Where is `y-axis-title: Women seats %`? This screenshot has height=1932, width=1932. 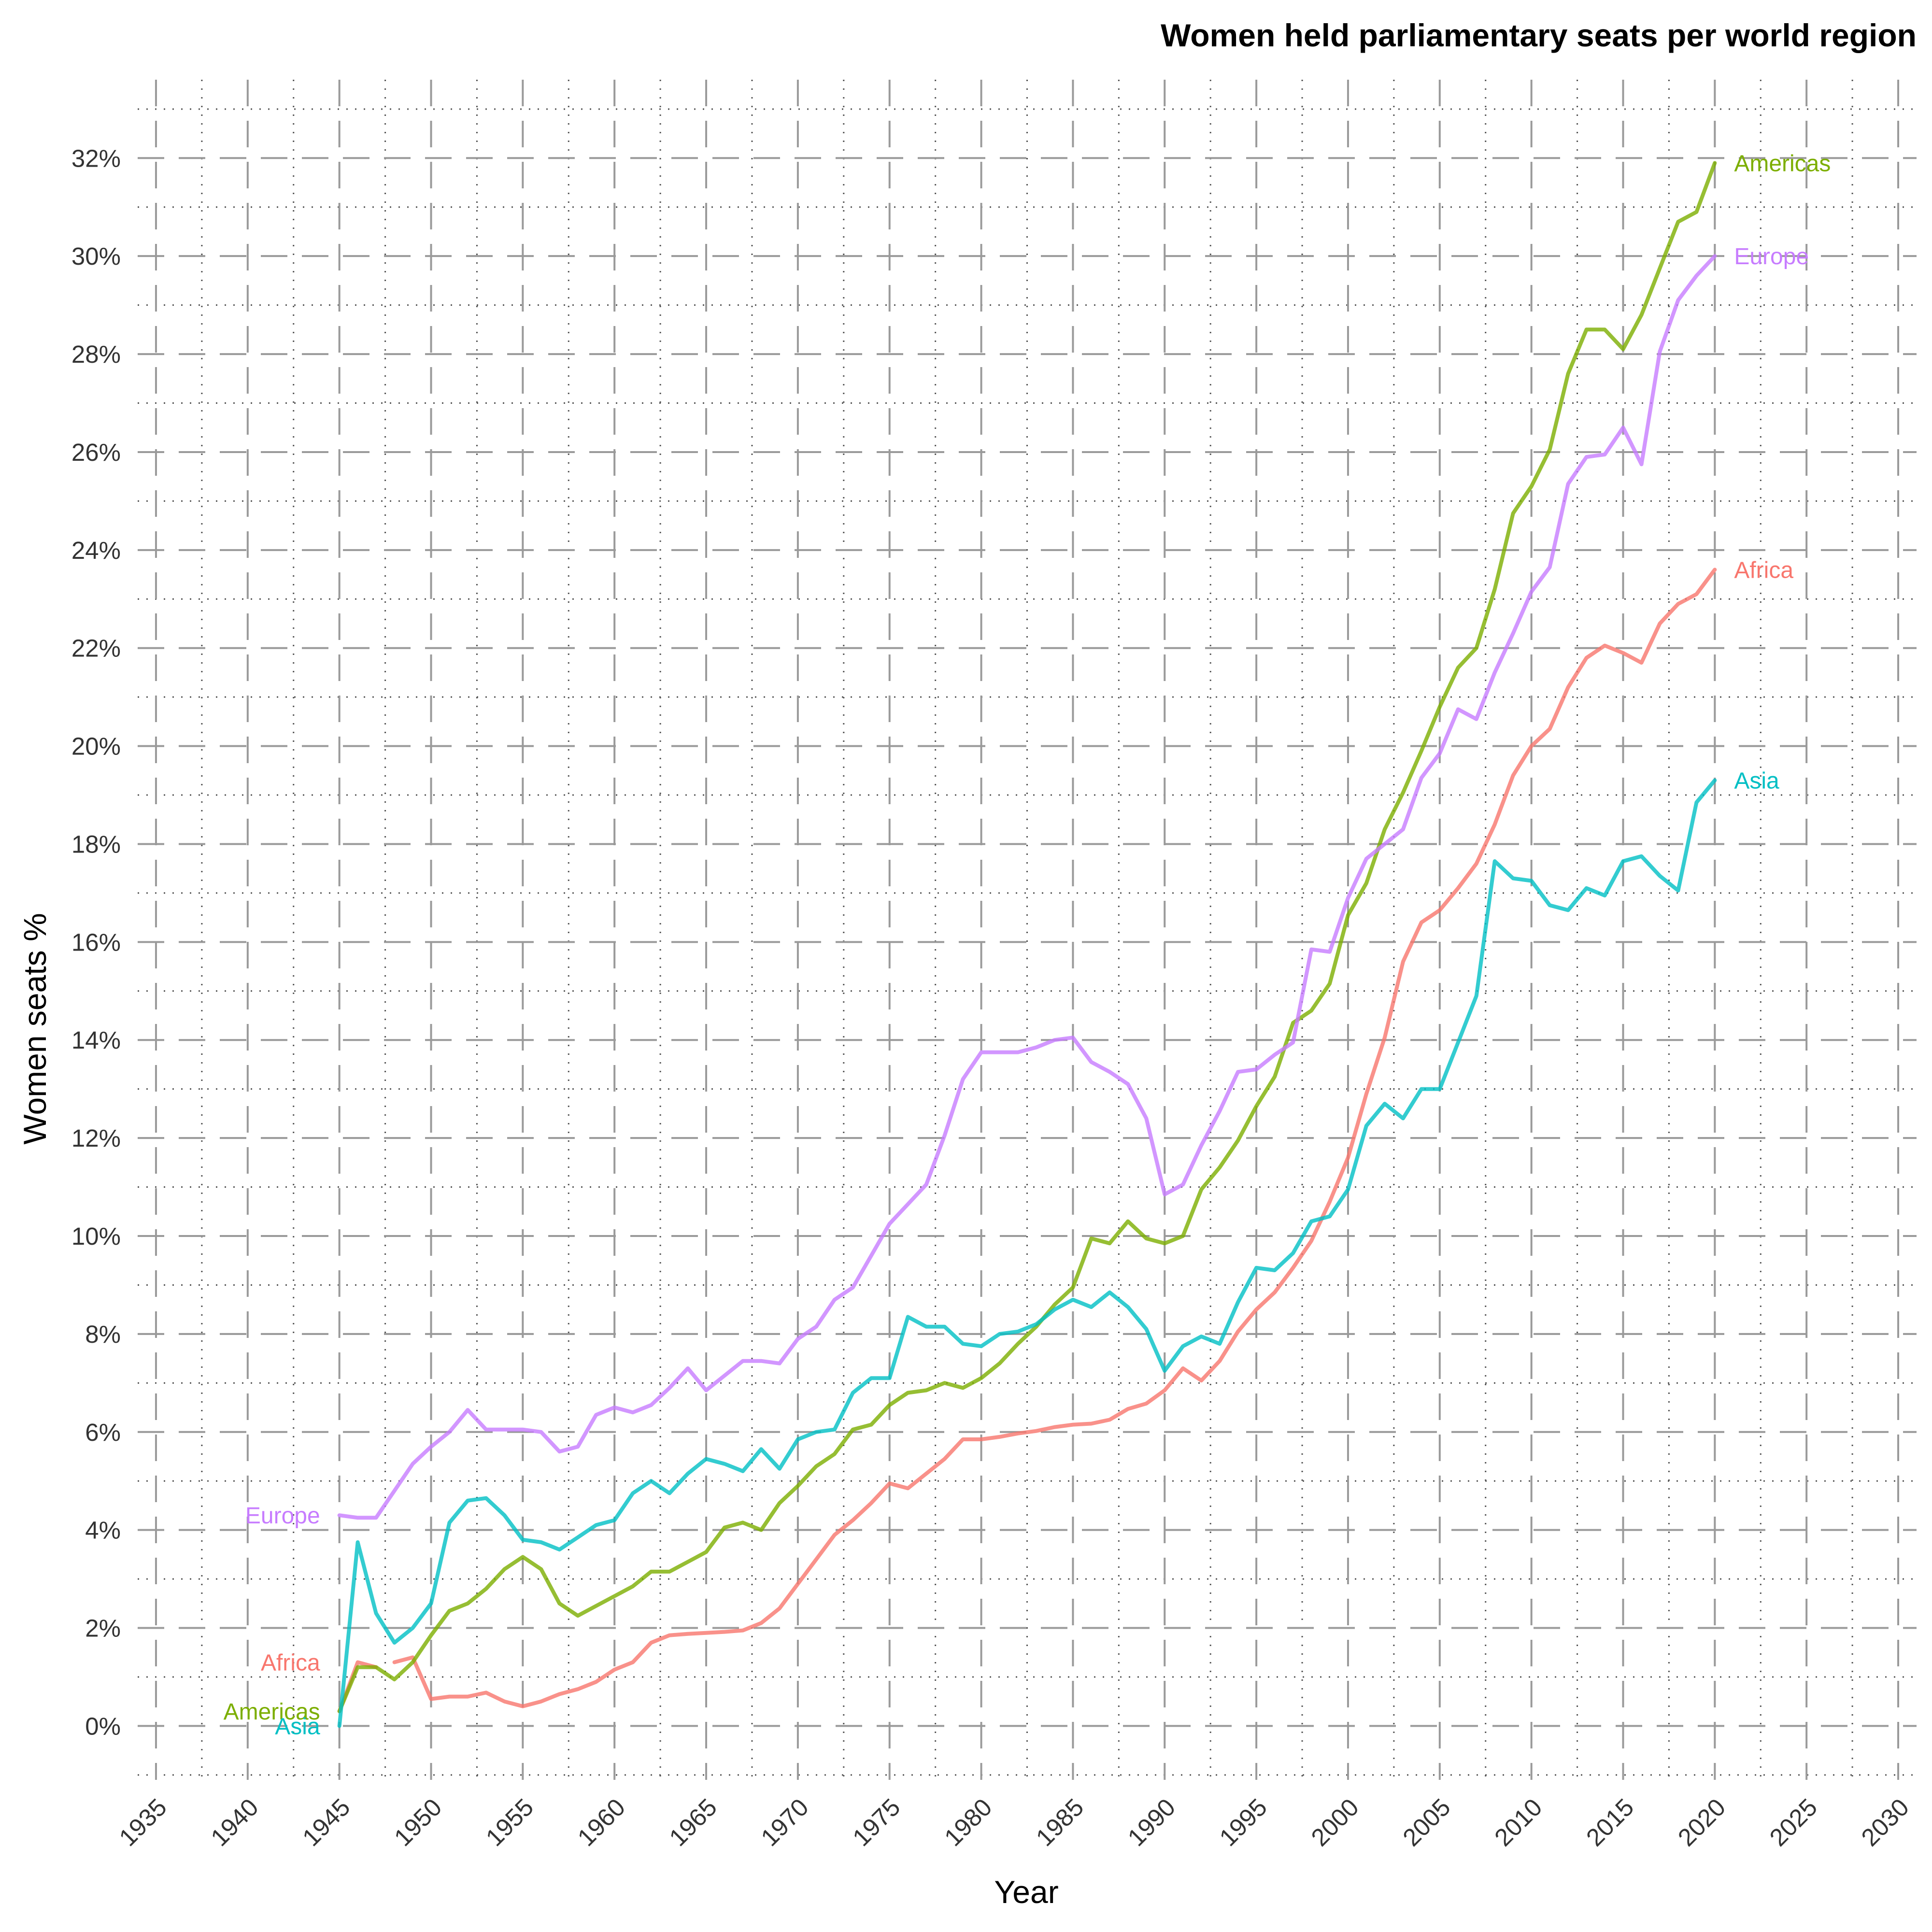
y-axis-title: Women seats % is located at coordinates (35, 1028).